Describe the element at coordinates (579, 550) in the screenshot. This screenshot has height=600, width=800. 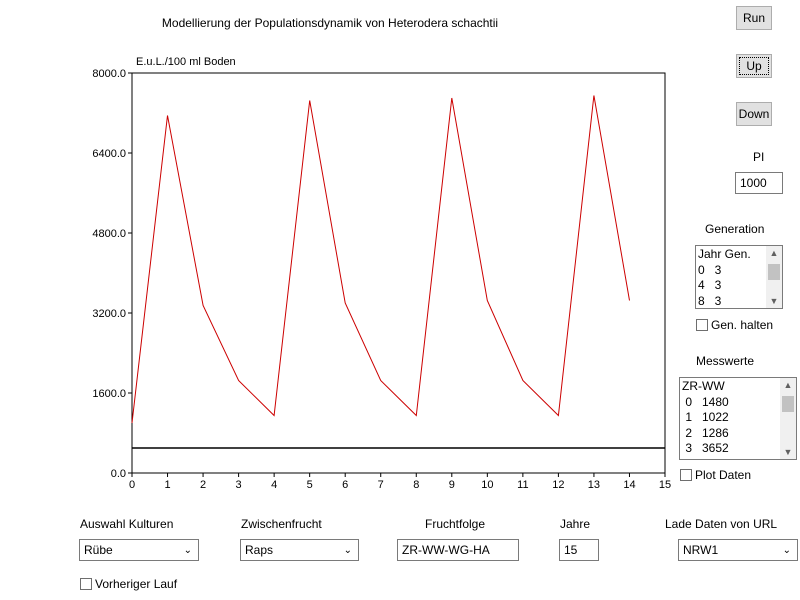
I see `jahre-input: 15` at that location.